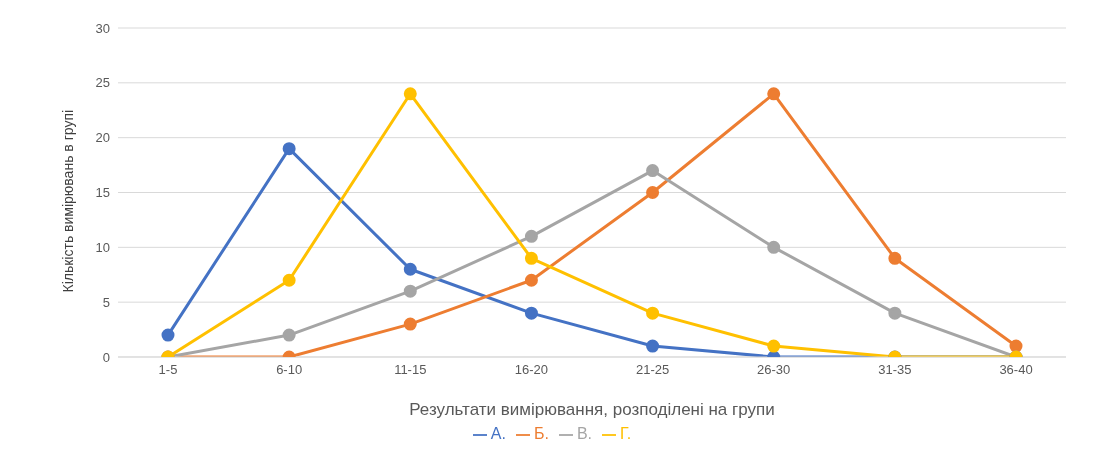  Describe the element at coordinates (541, 433) in the screenshot. I see `legend-label: Б.` at that location.